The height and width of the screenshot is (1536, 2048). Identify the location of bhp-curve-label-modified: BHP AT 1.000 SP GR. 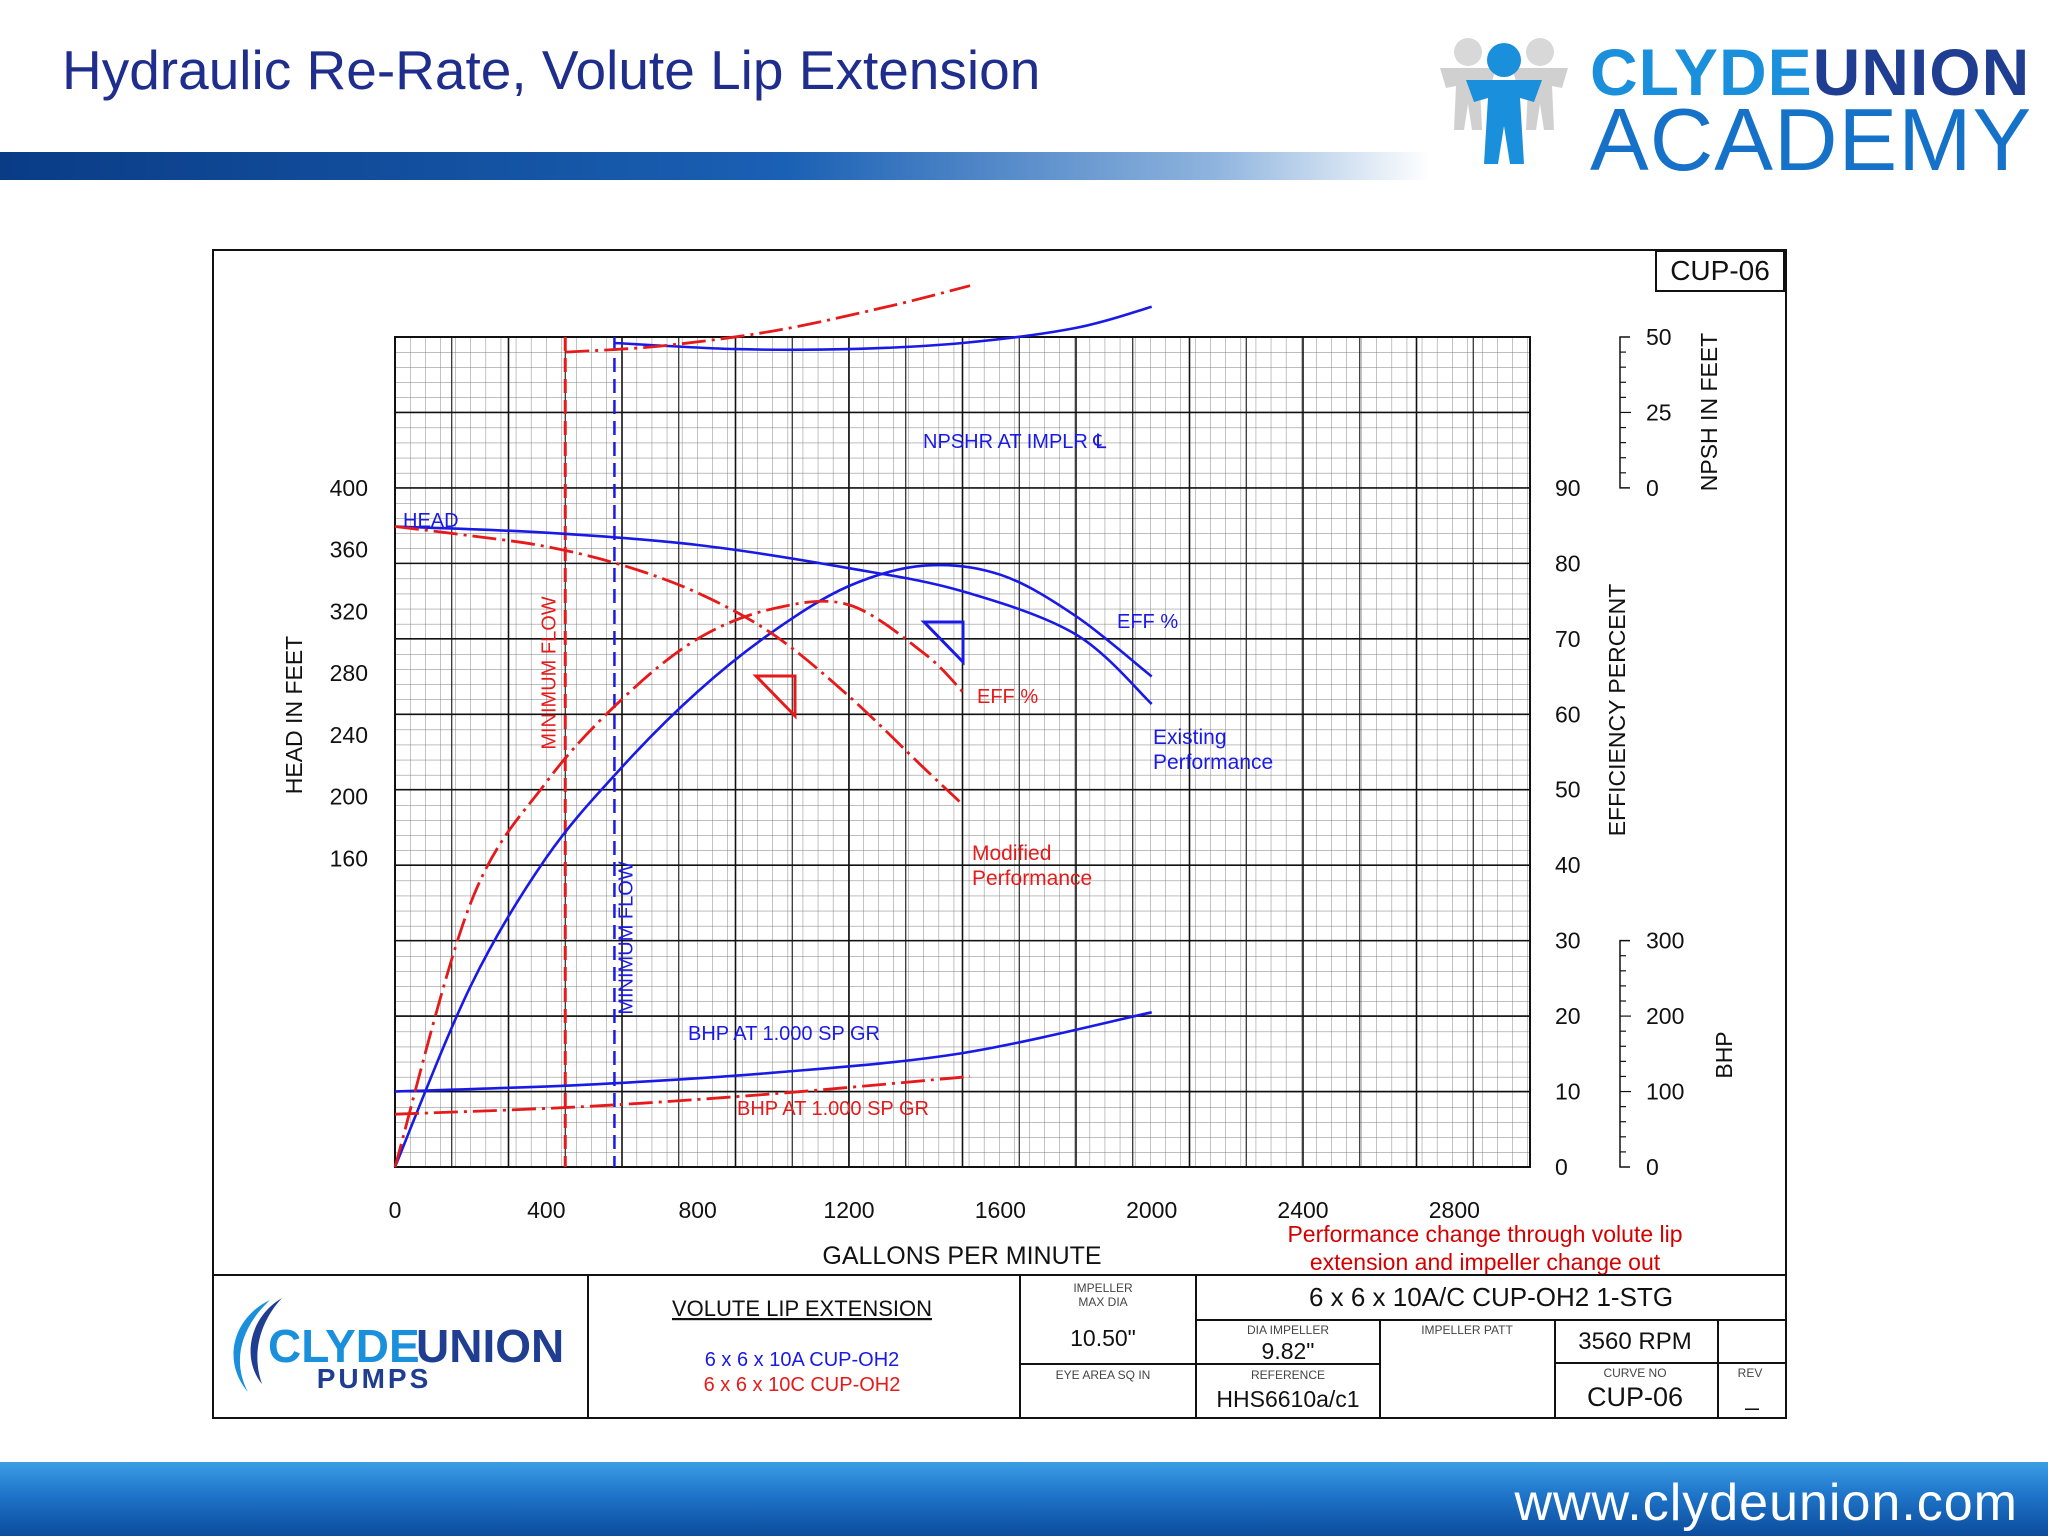
(833, 1109).